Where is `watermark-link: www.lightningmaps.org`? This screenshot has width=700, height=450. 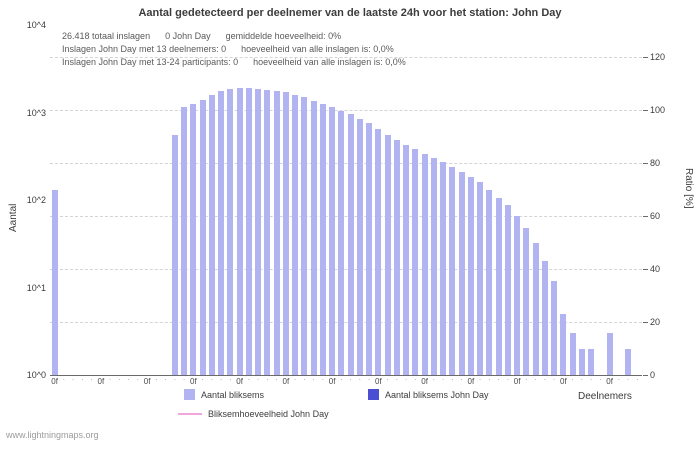
watermark-link: www.lightningmaps.org is located at coordinates (52, 435).